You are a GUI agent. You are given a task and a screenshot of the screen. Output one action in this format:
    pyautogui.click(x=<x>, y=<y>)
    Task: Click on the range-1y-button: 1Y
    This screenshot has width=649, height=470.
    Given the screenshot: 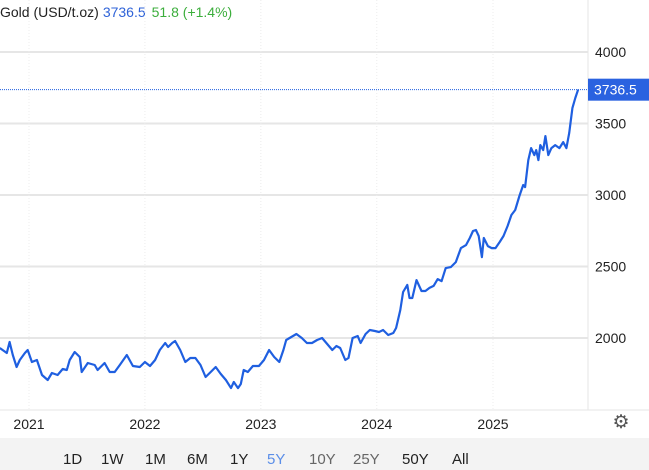 What is the action you would take?
    pyautogui.click(x=239, y=459)
    